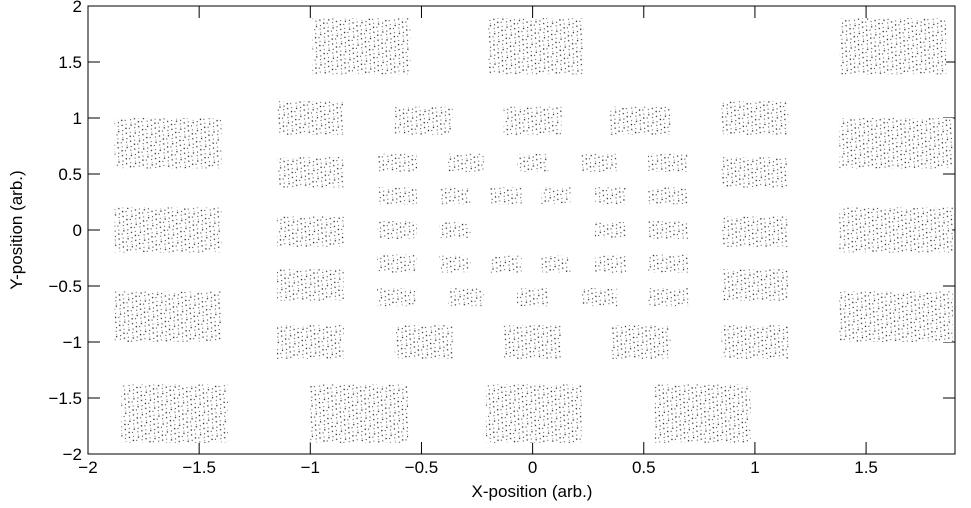 This screenshot has height=508, width=971. I want to click on x-tick-label: −1.5, so click(199, 467).